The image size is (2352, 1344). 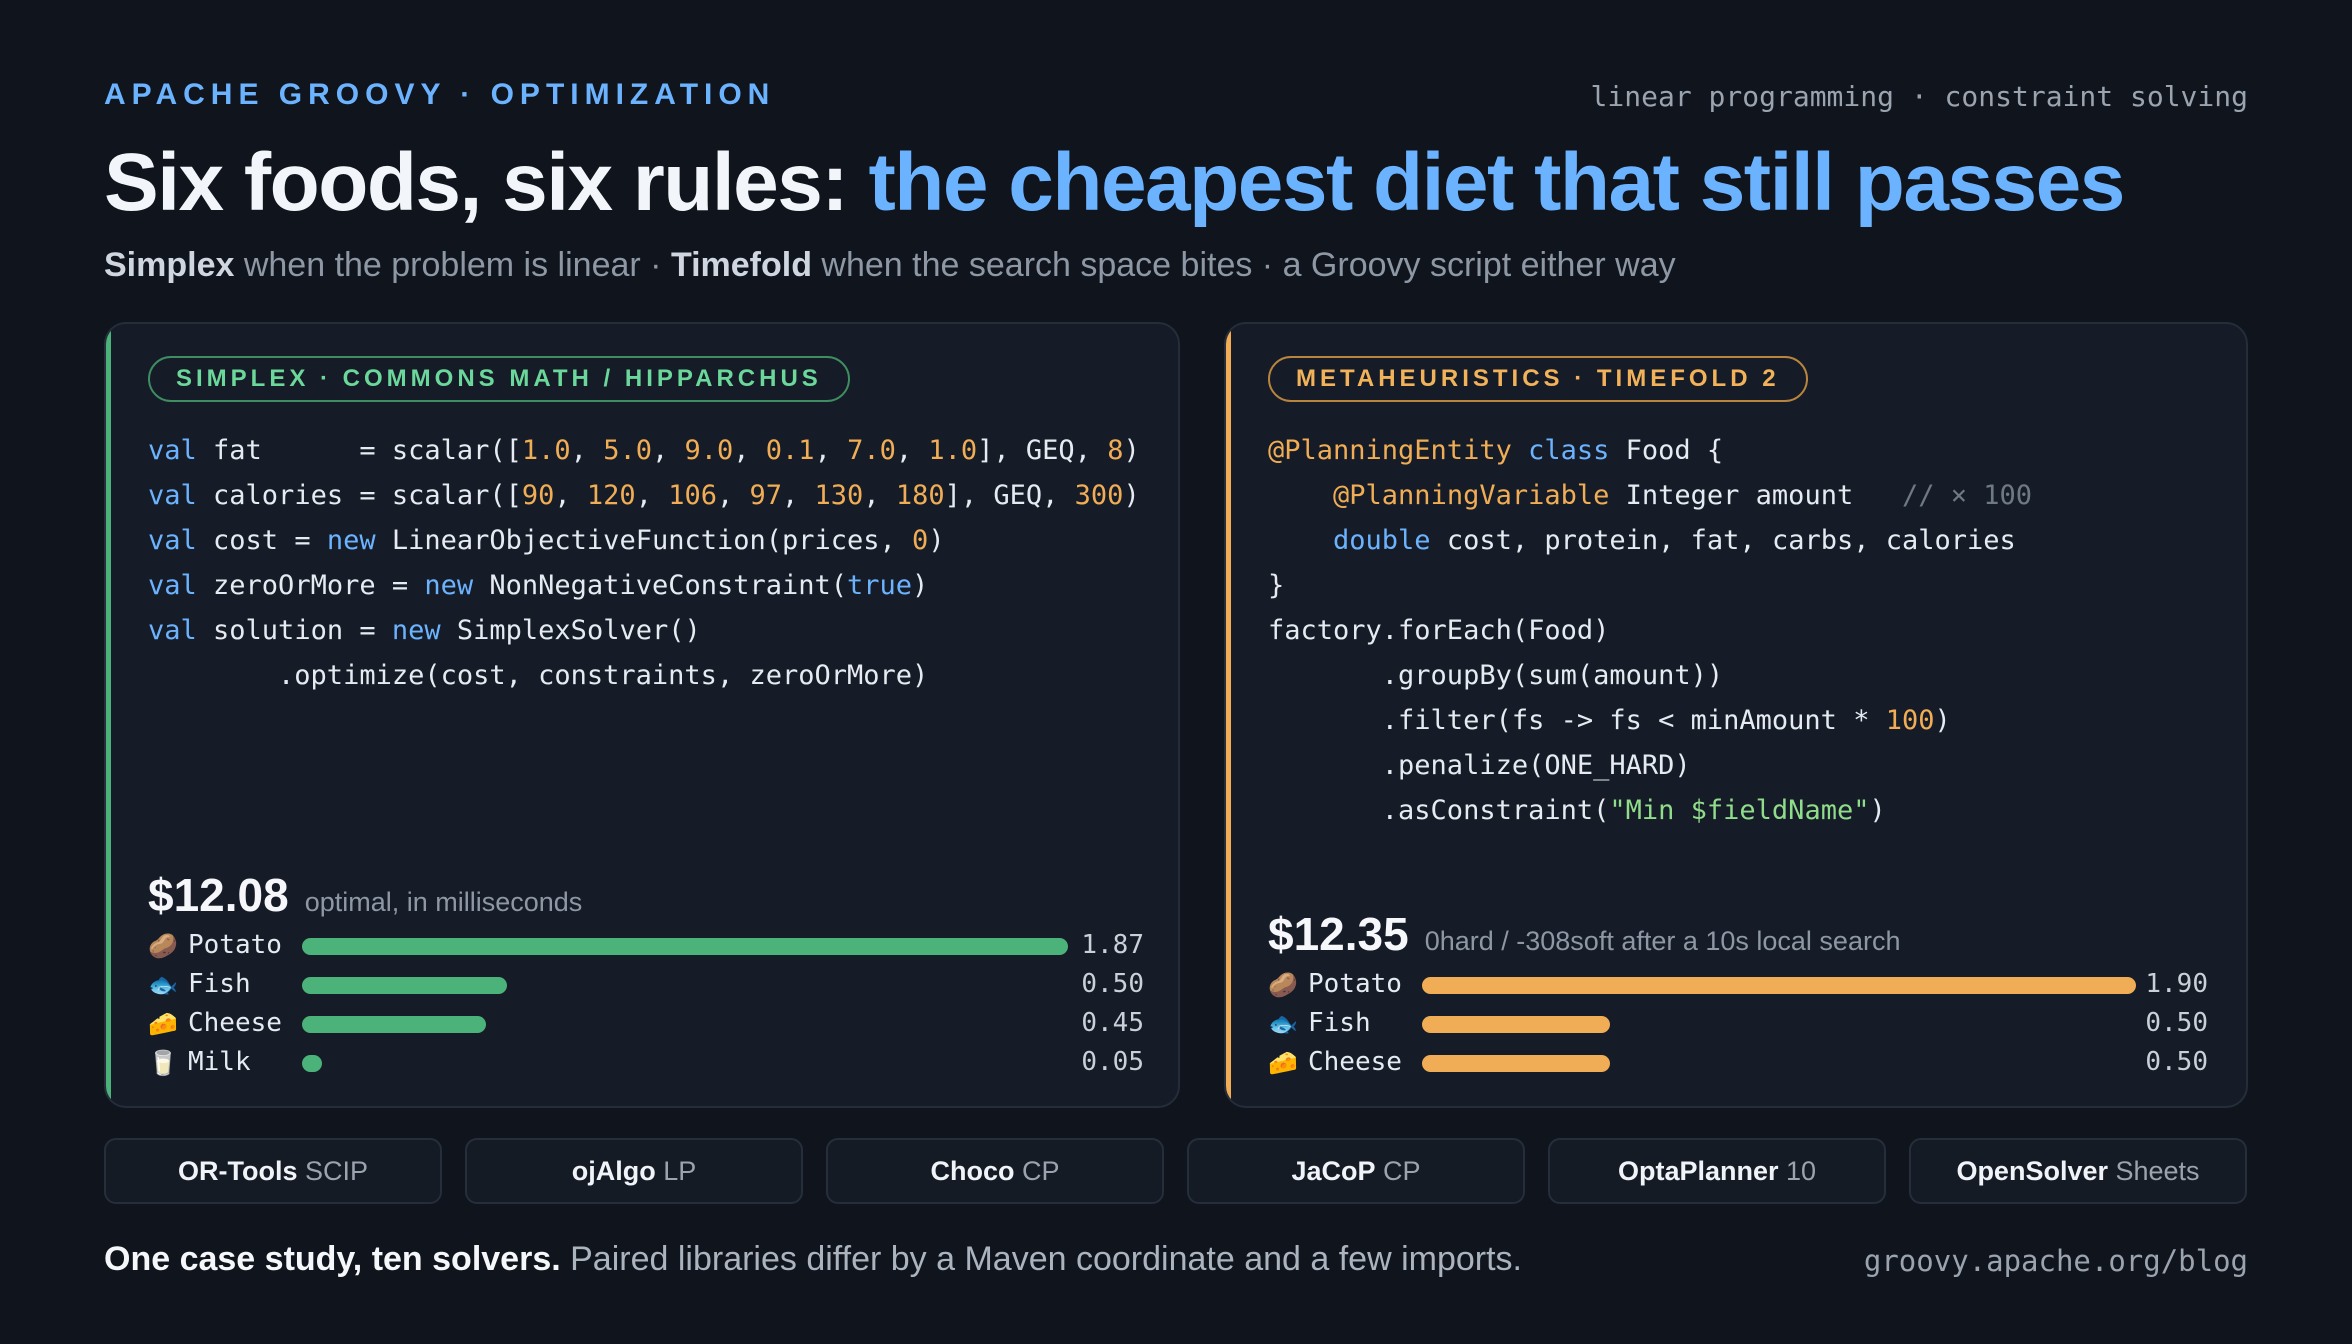 I want to click on code-token: SimplexSolver(), so click(x=570, y=630).